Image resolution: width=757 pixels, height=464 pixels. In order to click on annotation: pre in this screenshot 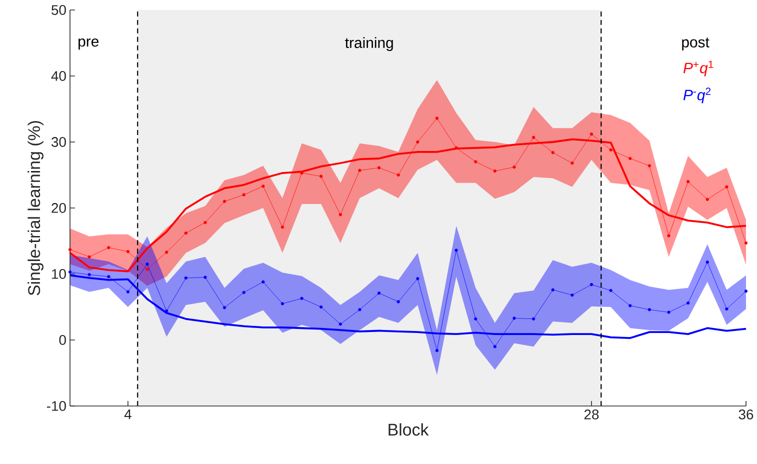, I will do `click(88, 44)`.